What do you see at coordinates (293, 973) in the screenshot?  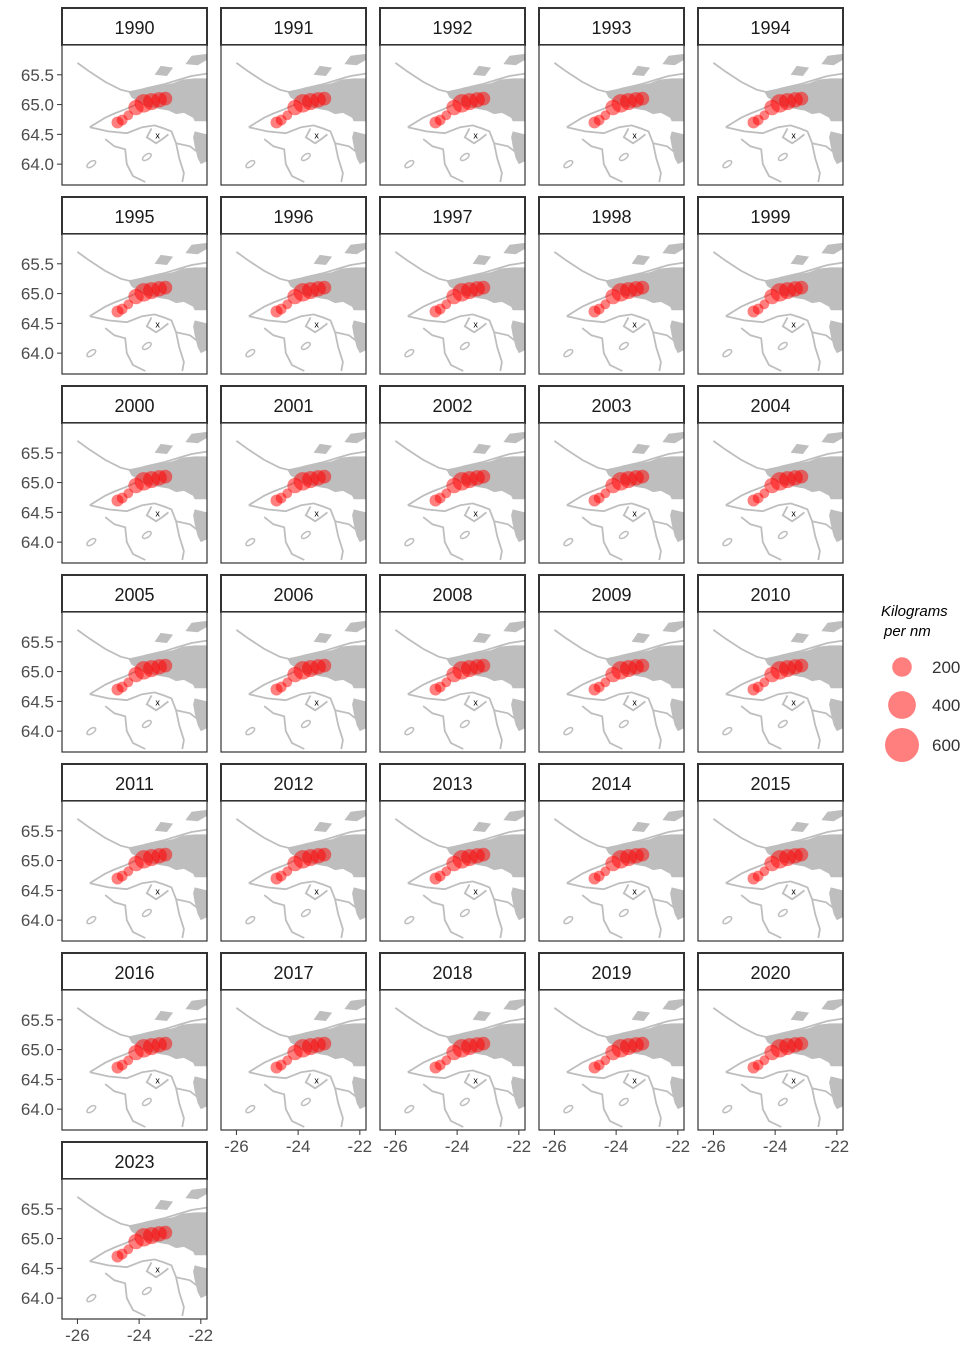 I see `facet-label: 2017` at bounding box center [293, 973].